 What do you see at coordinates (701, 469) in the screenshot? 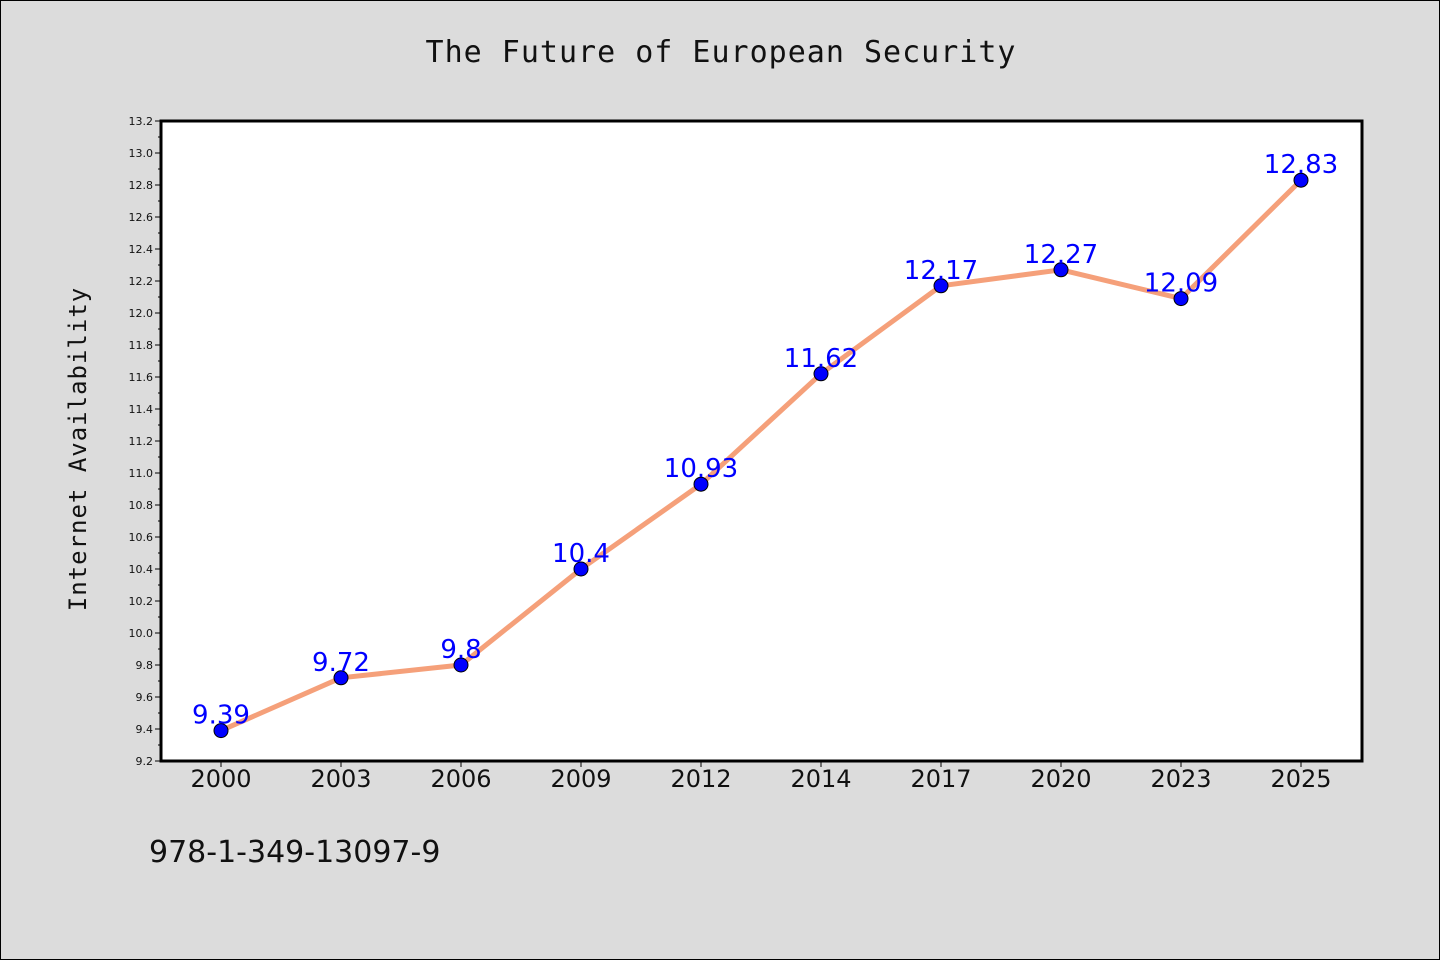
I see `data-label: 10.93` at bounding box center [701, 469].